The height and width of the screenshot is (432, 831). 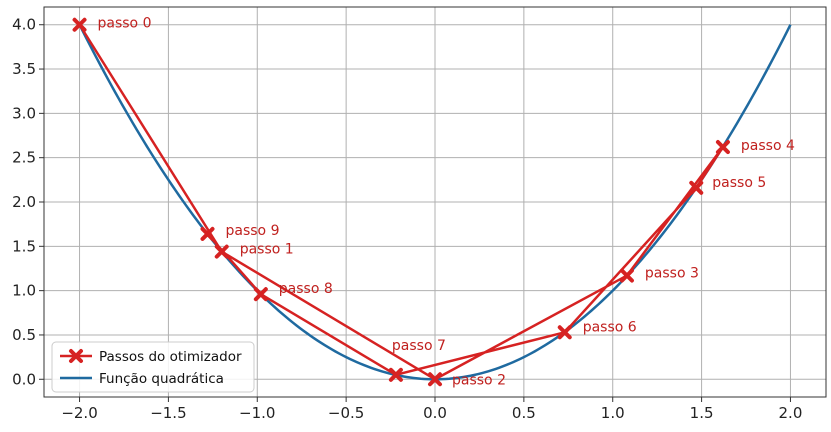 What do you see at coordinates (435, 413) in the screenshot?
I see `x-tick-label: 0.0` at bounding box center [435, 413].